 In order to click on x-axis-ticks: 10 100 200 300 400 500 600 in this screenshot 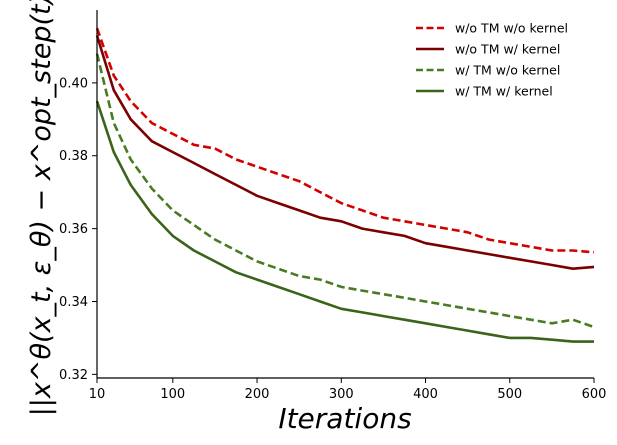, I will do `click(348, 390)`.